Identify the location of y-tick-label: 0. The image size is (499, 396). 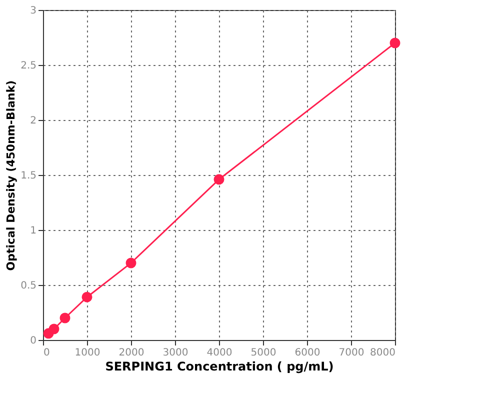
(33, 341).